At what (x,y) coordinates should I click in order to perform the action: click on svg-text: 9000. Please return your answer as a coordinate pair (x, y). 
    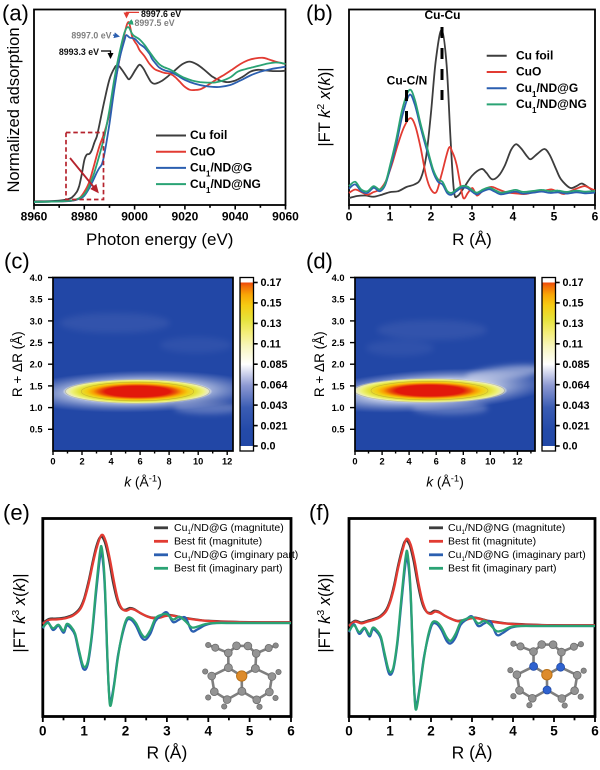
    Looking at the image, I should click on (134, 217).